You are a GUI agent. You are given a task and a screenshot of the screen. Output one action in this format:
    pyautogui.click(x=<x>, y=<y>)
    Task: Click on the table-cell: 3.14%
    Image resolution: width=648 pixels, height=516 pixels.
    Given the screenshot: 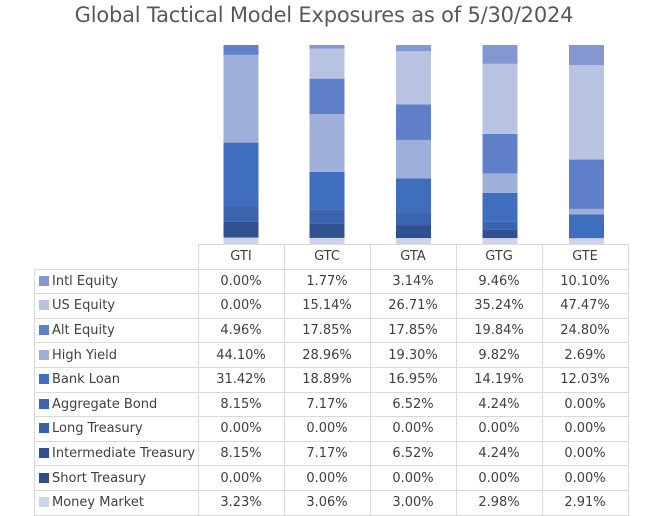 What is the action you would take?
    pyautogui.click(x=413, y=281)
    